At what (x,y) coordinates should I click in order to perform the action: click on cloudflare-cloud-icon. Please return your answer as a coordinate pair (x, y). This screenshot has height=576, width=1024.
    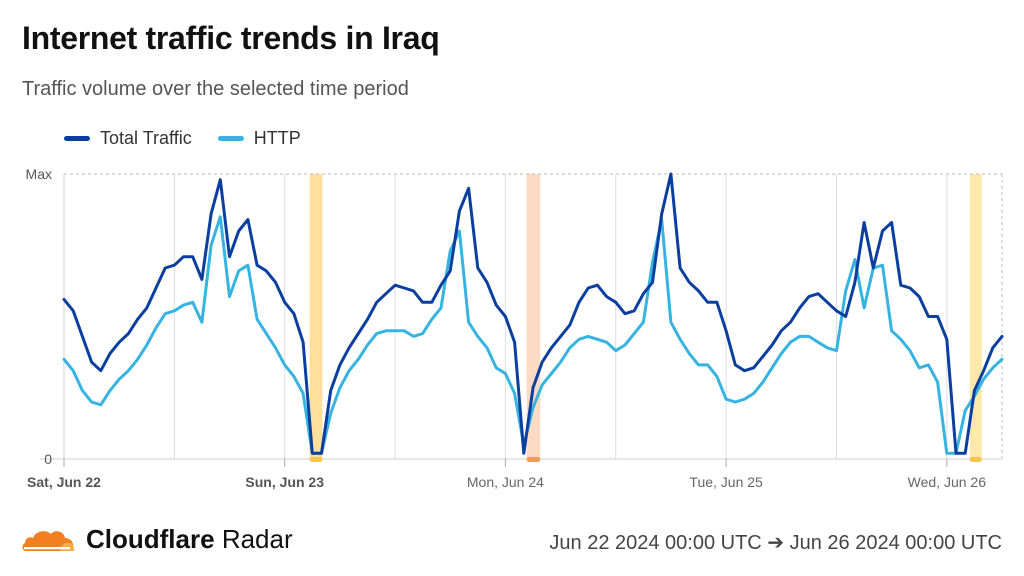
    Looking at the image, I should click on (48, 540).